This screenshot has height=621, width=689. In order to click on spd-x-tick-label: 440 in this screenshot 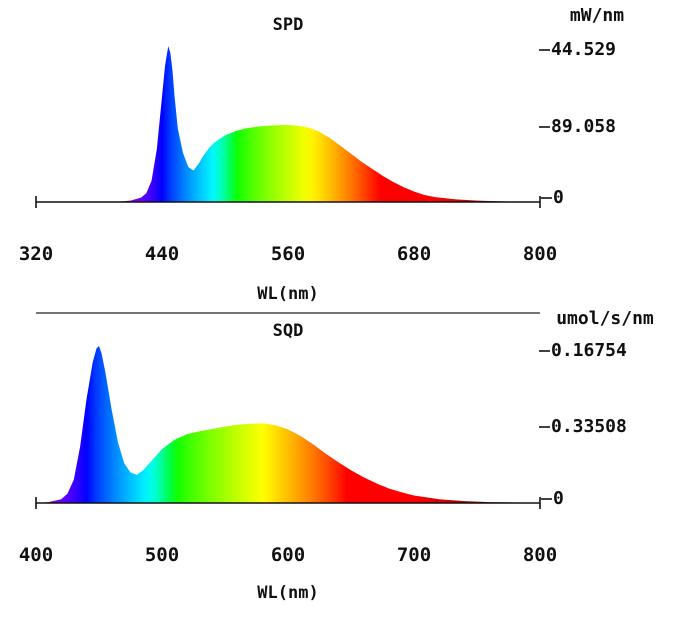, I will do `click(162, 254)`.